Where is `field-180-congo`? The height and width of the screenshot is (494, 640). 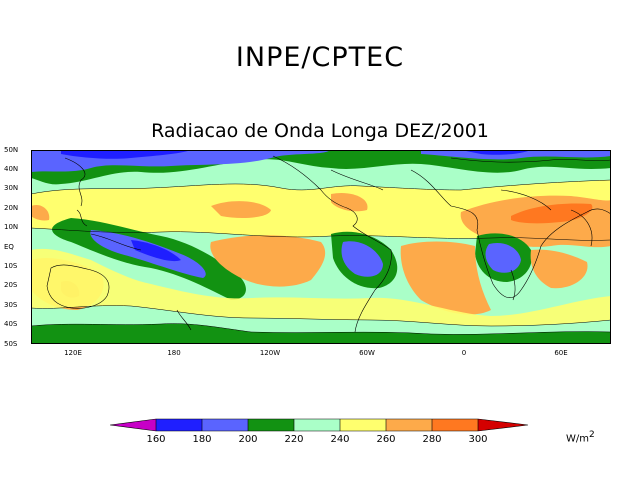
field-180-congo is located at coordinates (503, 257).